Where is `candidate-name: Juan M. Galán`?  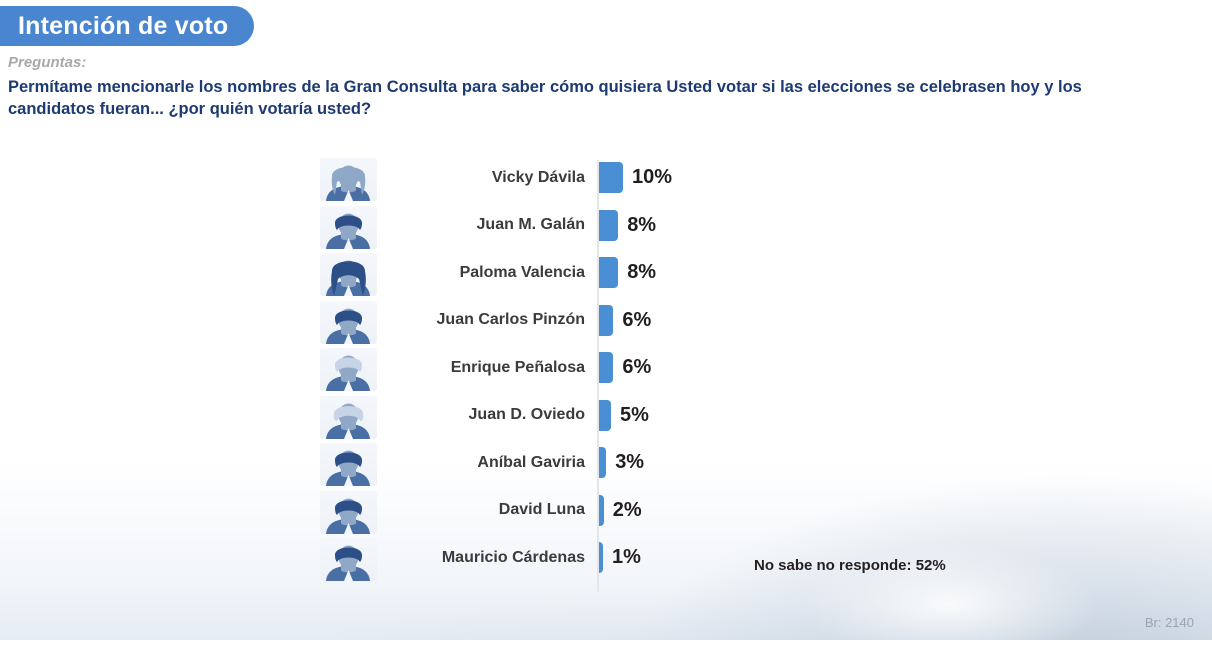 candidate-name: Juan M. Galán is located at coordinates (530, 224).